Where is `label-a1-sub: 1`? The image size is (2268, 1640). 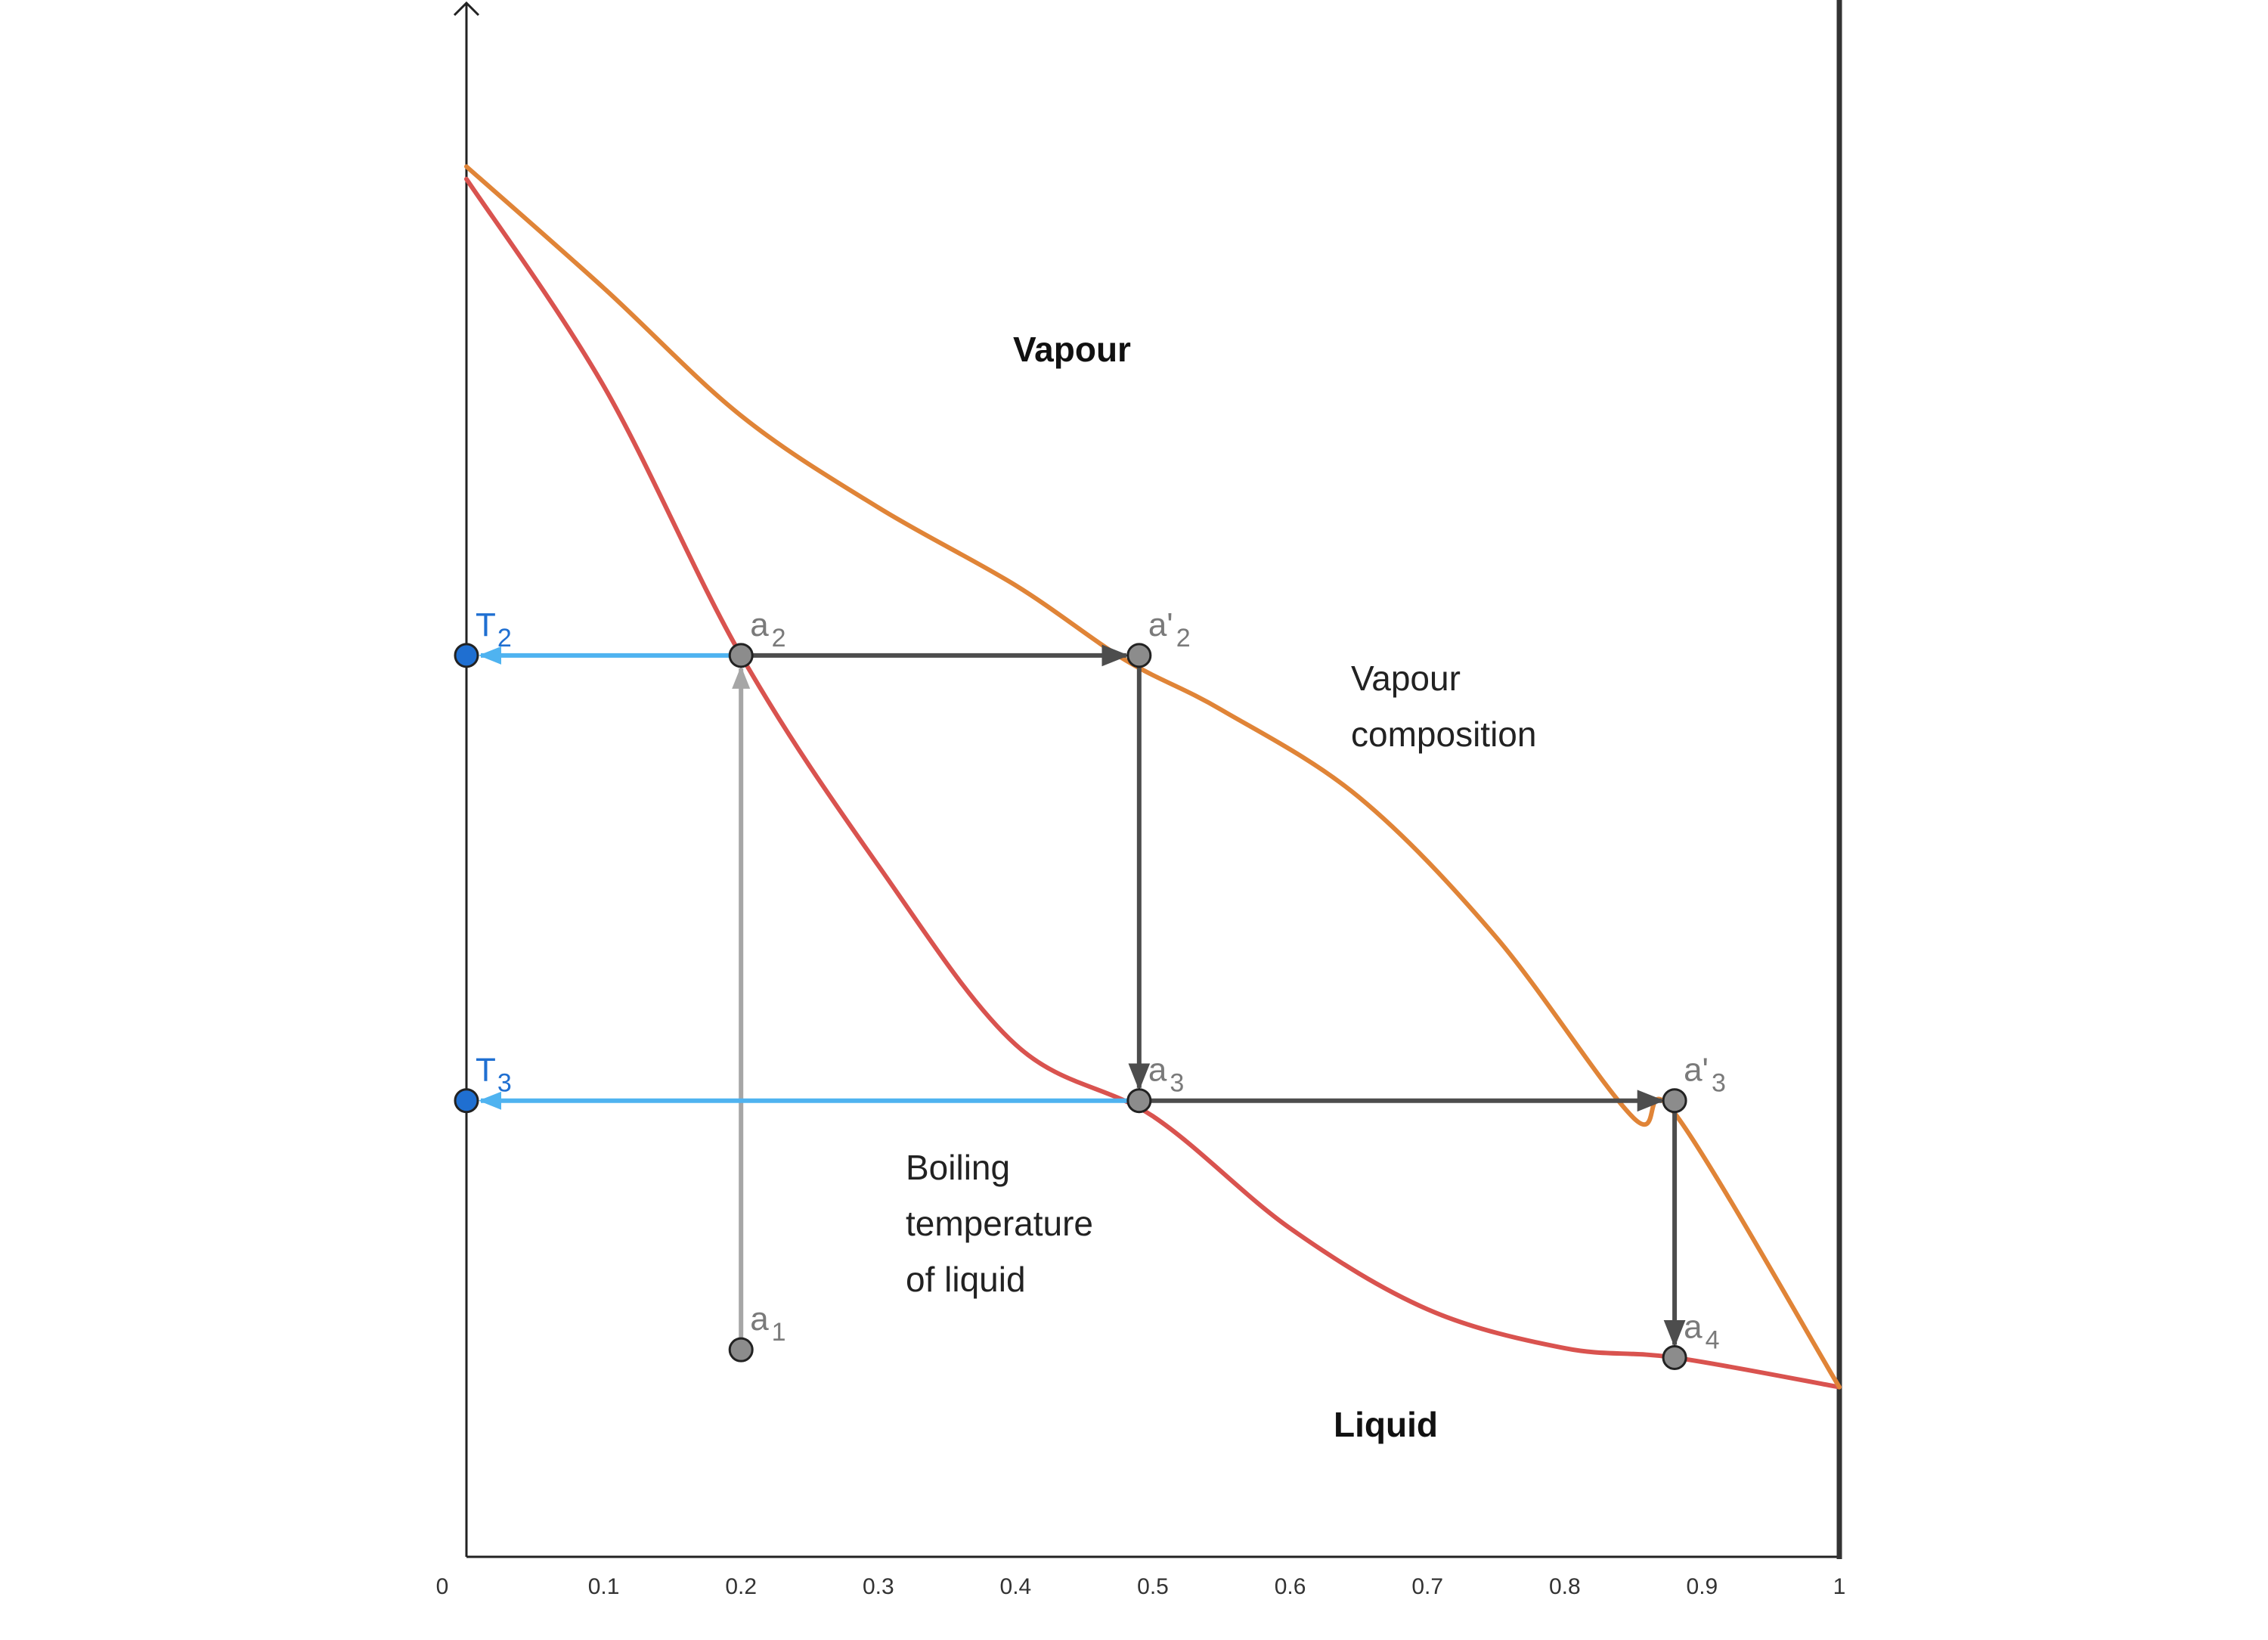 label-a1-sub: 1 is located at coordinates (779, 1332).